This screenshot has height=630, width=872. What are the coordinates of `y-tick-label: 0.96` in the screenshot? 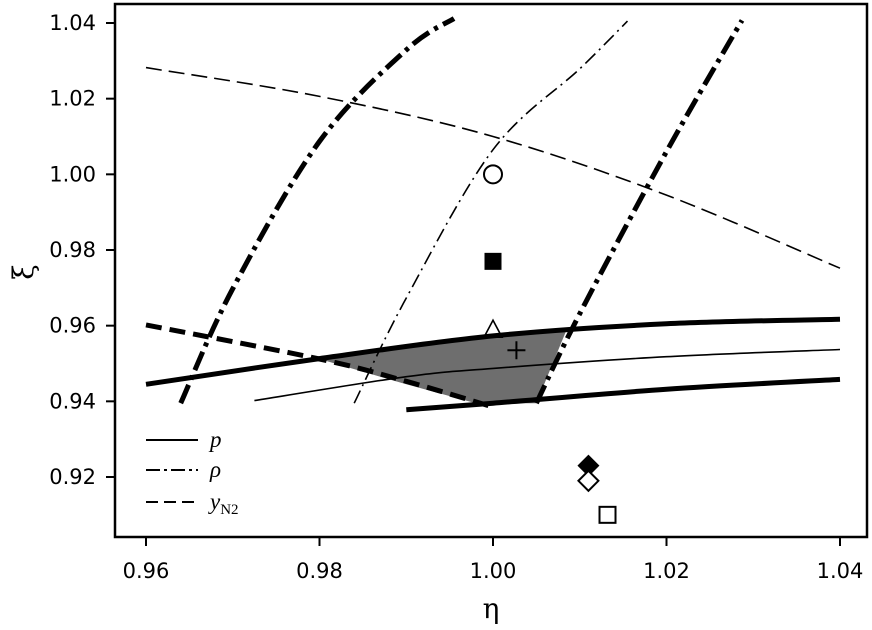 It's located at (72, 326).